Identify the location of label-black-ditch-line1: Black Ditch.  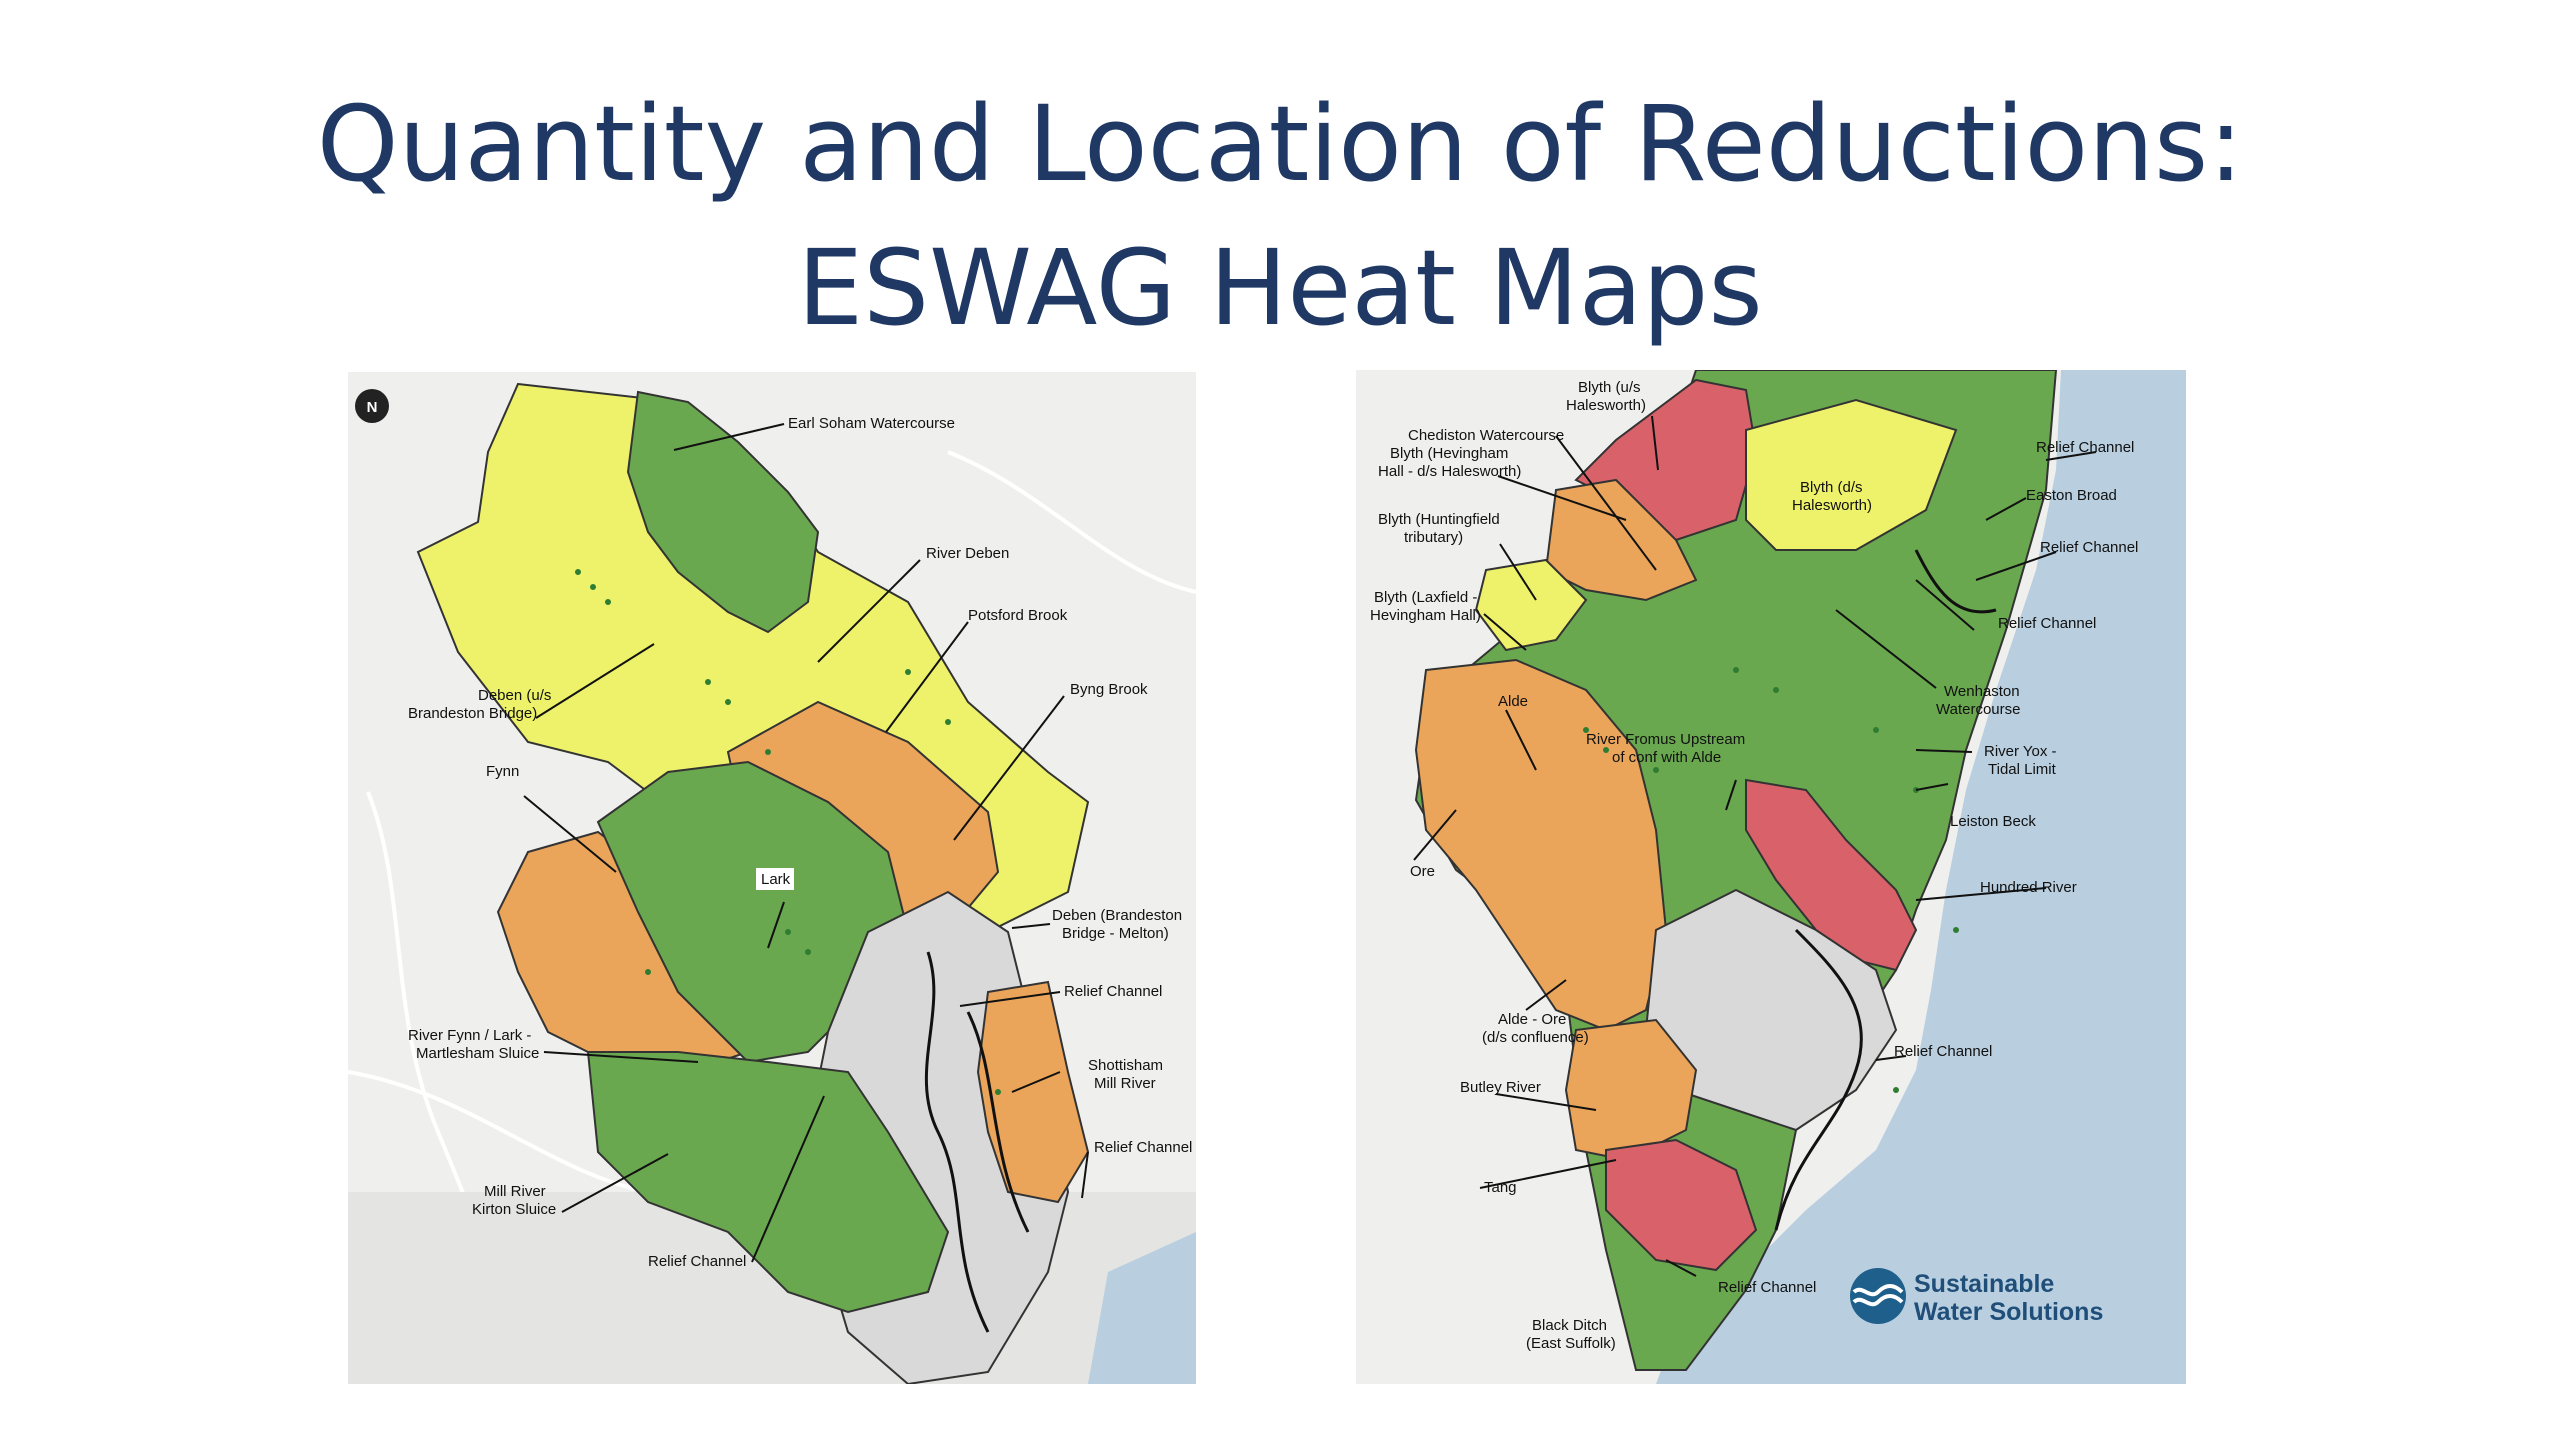
(1569, 1325).